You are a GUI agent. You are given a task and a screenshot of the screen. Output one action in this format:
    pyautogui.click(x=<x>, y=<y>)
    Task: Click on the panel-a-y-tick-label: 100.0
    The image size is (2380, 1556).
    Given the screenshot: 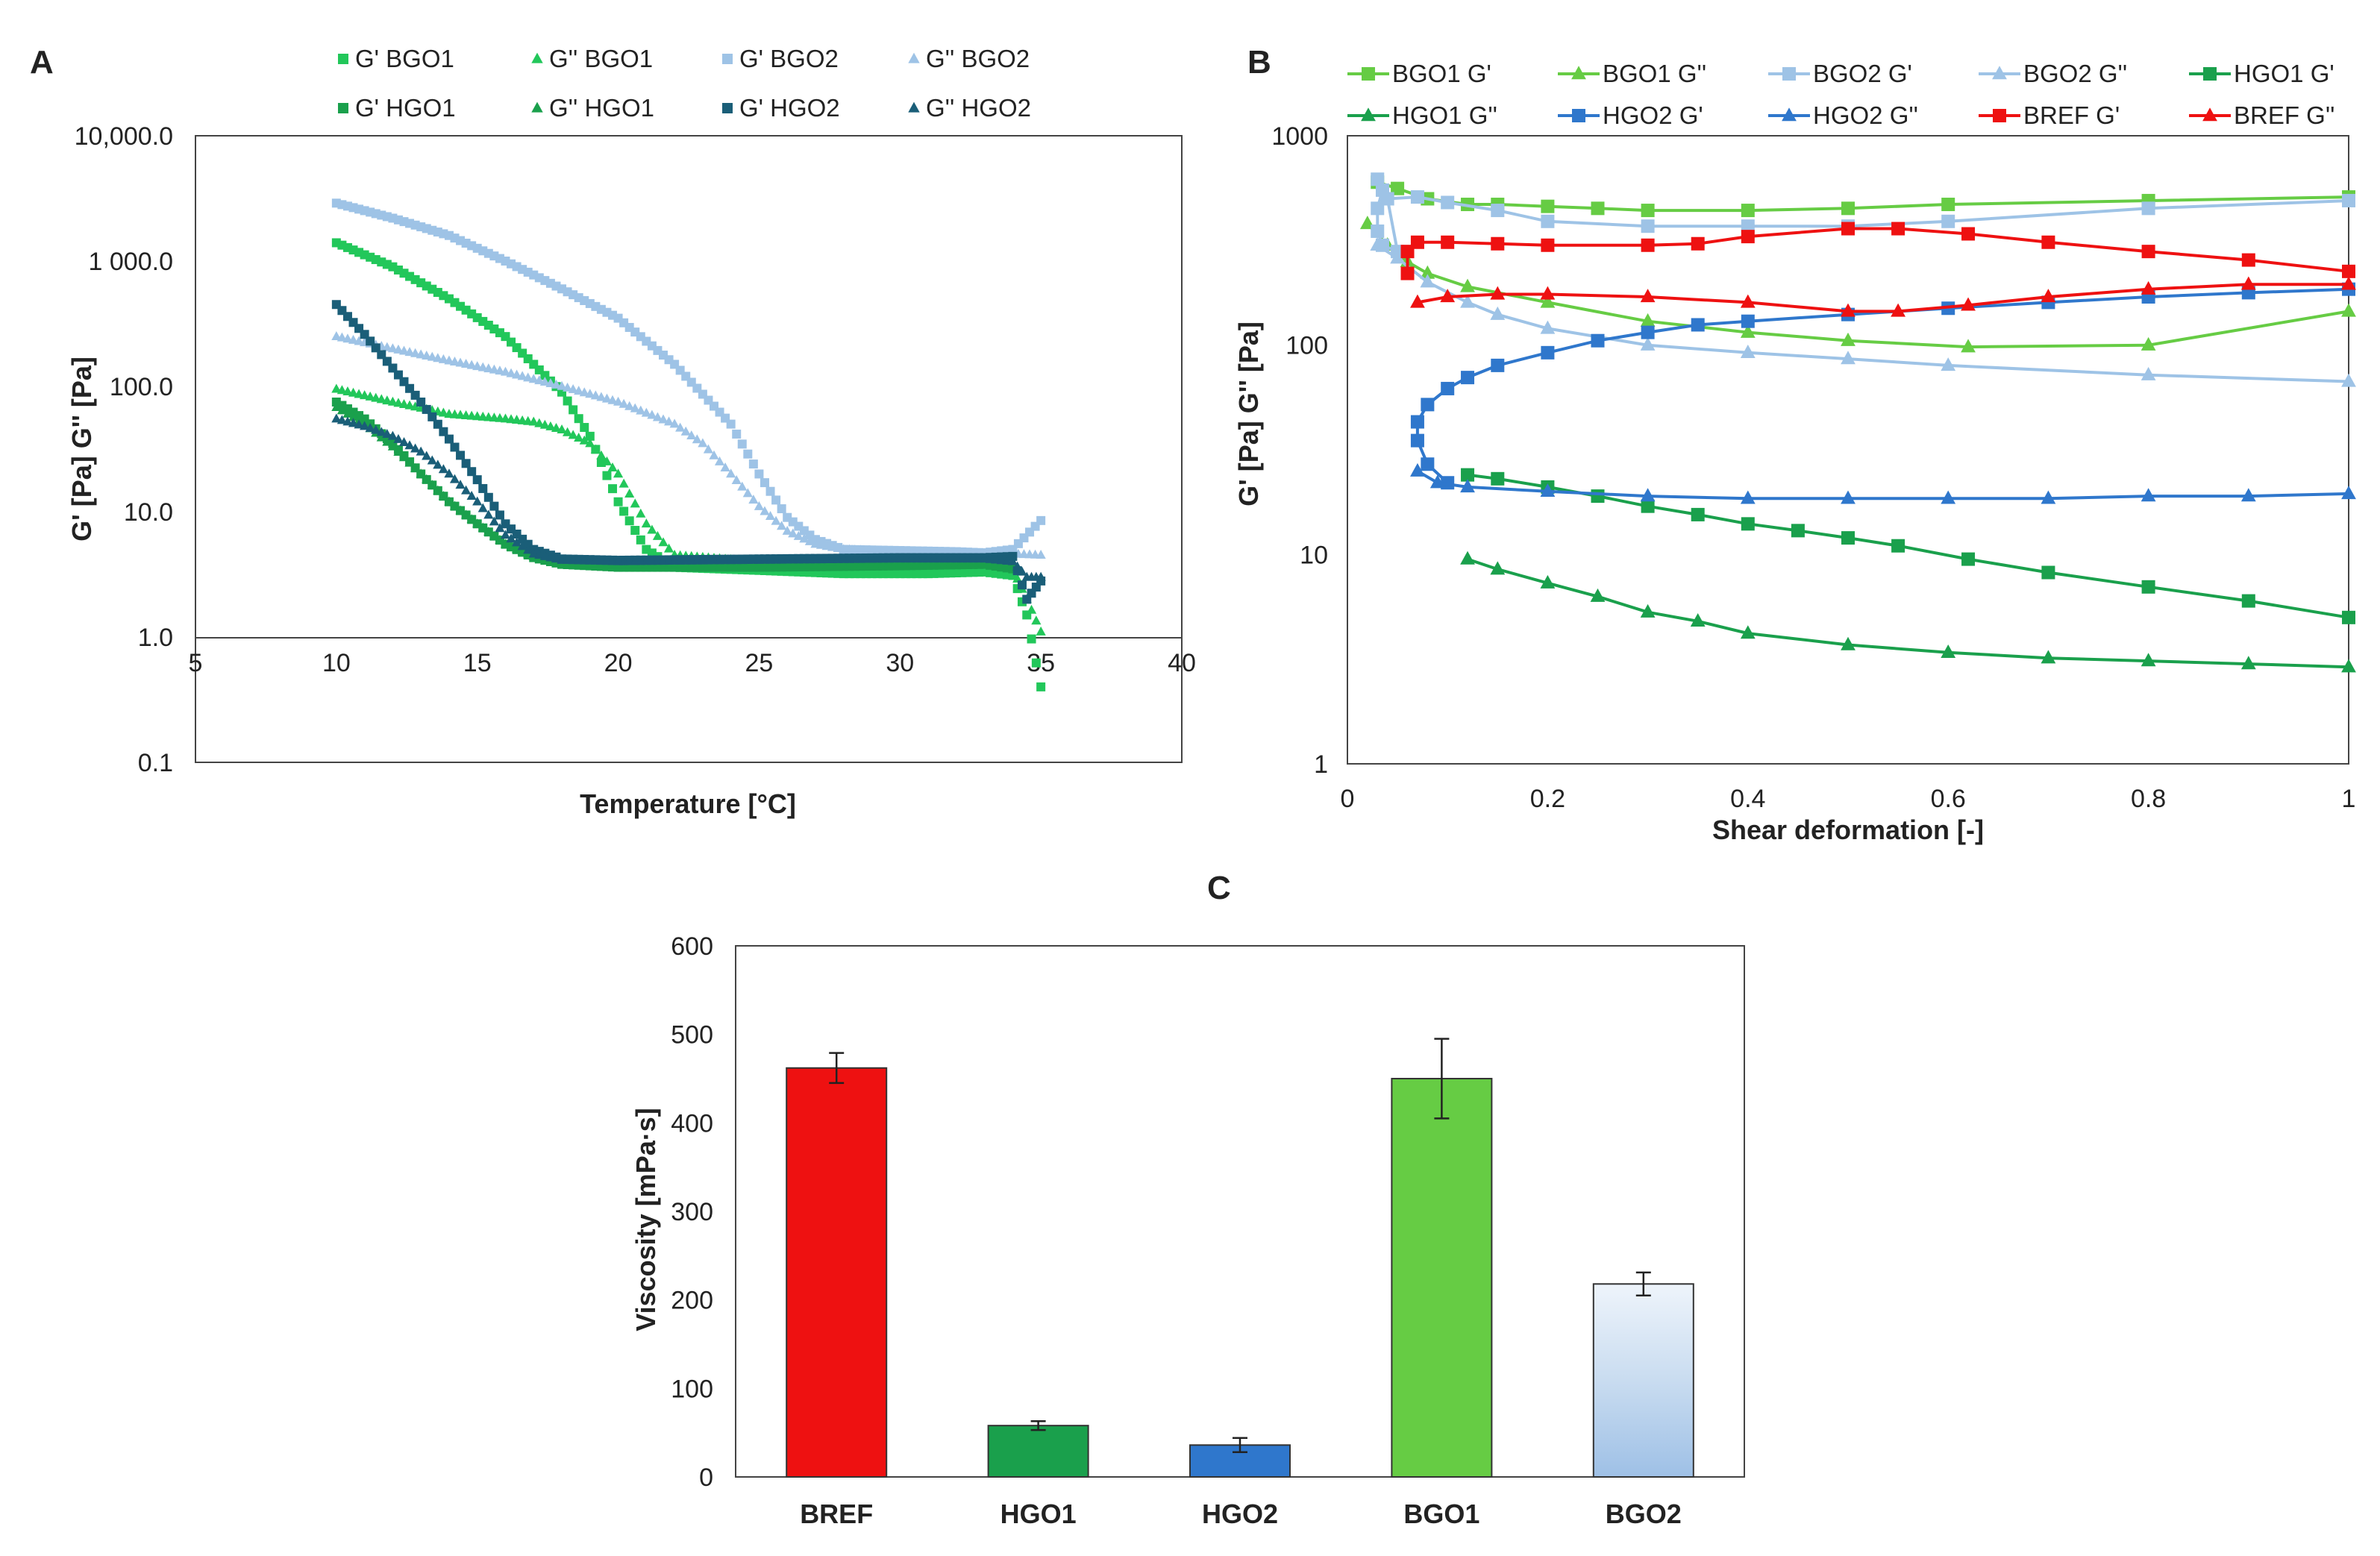 What is the action you would take?
    pyautogui.click(x=141, y=387)
    